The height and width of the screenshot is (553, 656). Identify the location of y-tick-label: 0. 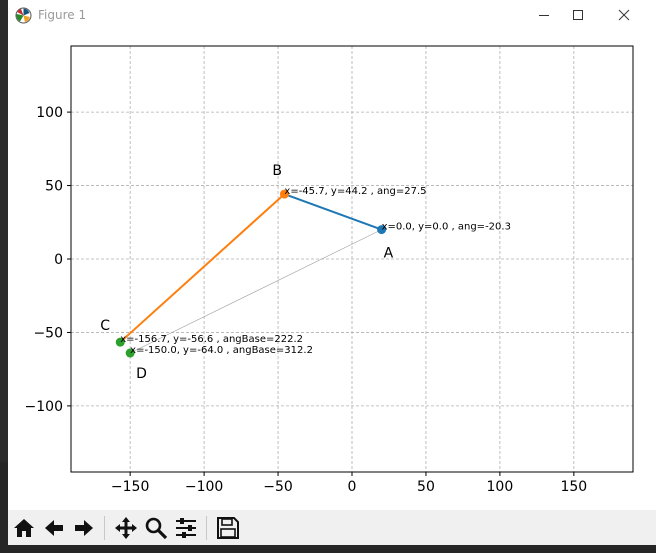
(58, 260).